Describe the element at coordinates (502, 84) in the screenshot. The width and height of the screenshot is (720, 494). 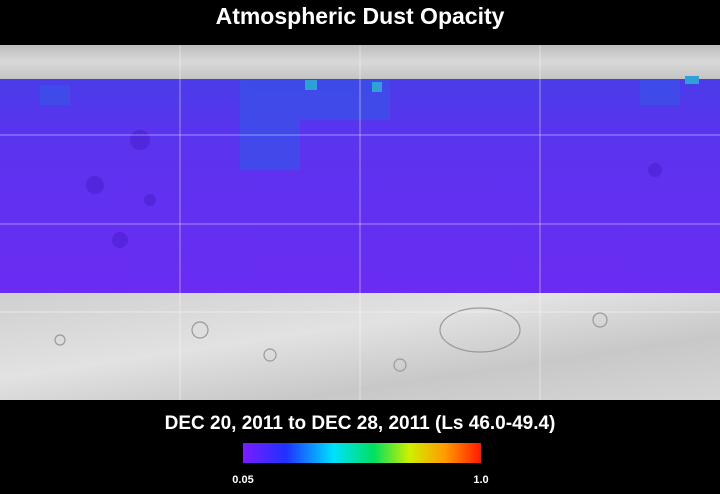
I see `dust-highlights` at that location.